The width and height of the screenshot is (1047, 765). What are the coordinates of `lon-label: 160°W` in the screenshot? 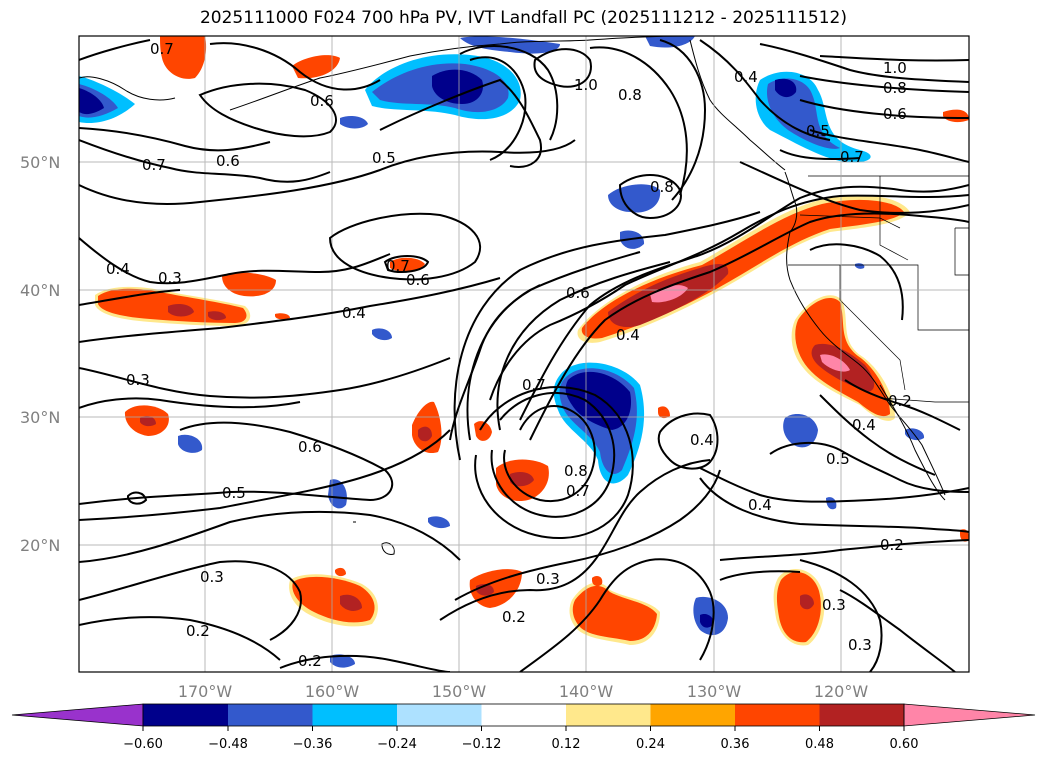 It's located at (332, 691).